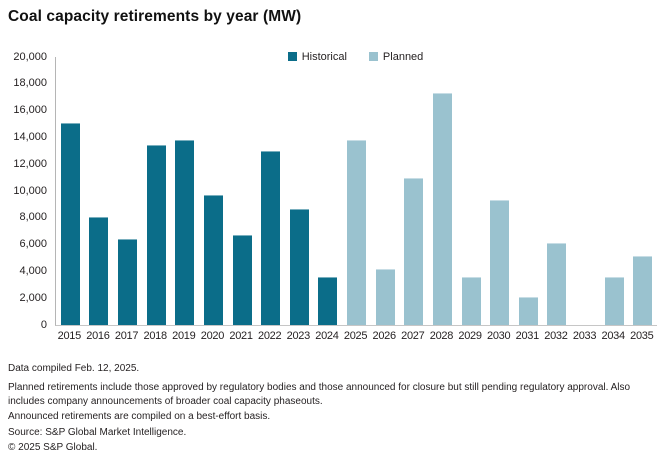  I want to click on footnote-4: Source: S&P Global Market Intelligence., so click(97, 432).